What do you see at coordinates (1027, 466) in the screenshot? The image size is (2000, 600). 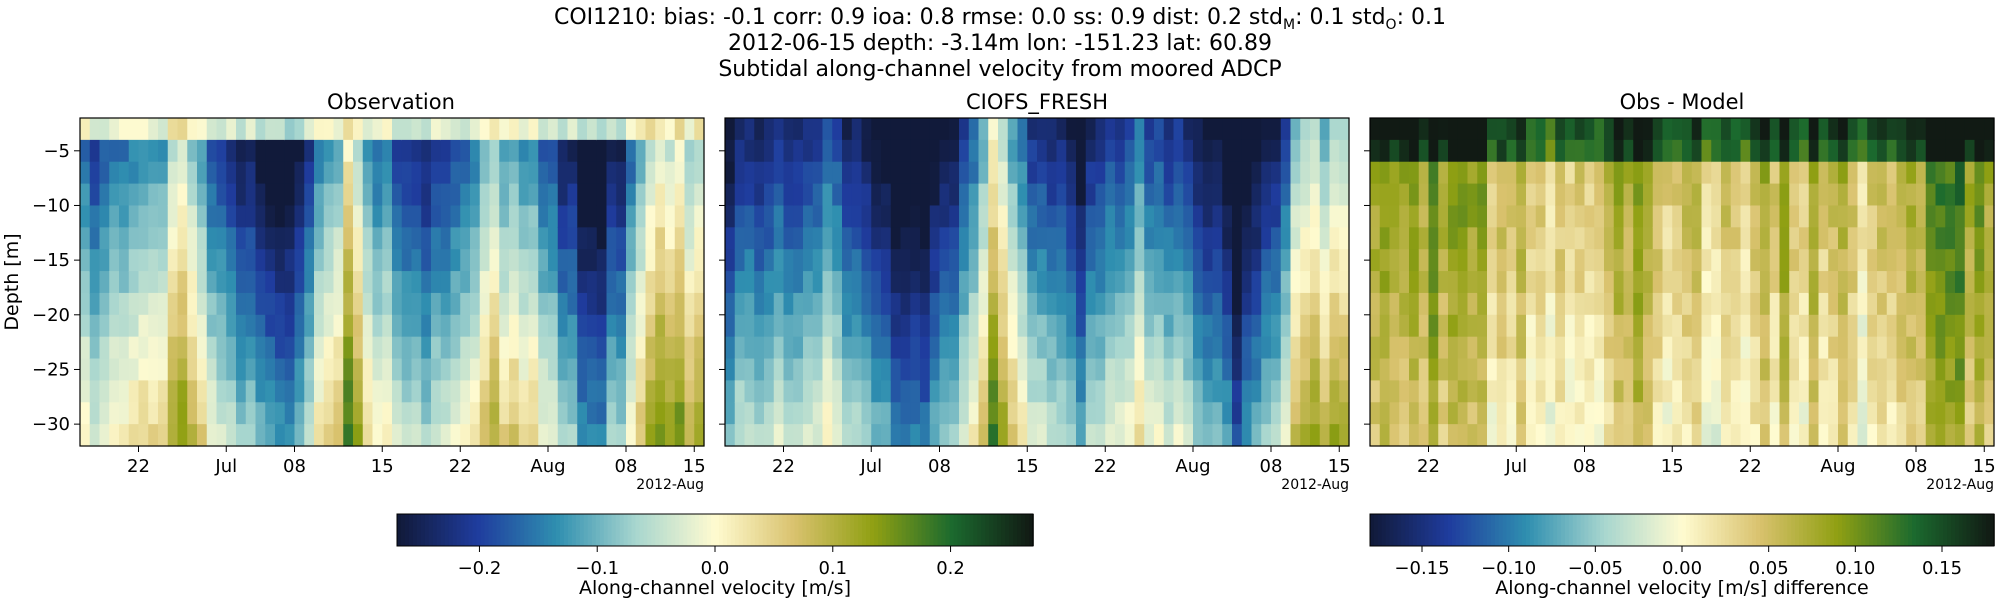 I see `x-tick-label: 15` at bounding box center [1027, 466].